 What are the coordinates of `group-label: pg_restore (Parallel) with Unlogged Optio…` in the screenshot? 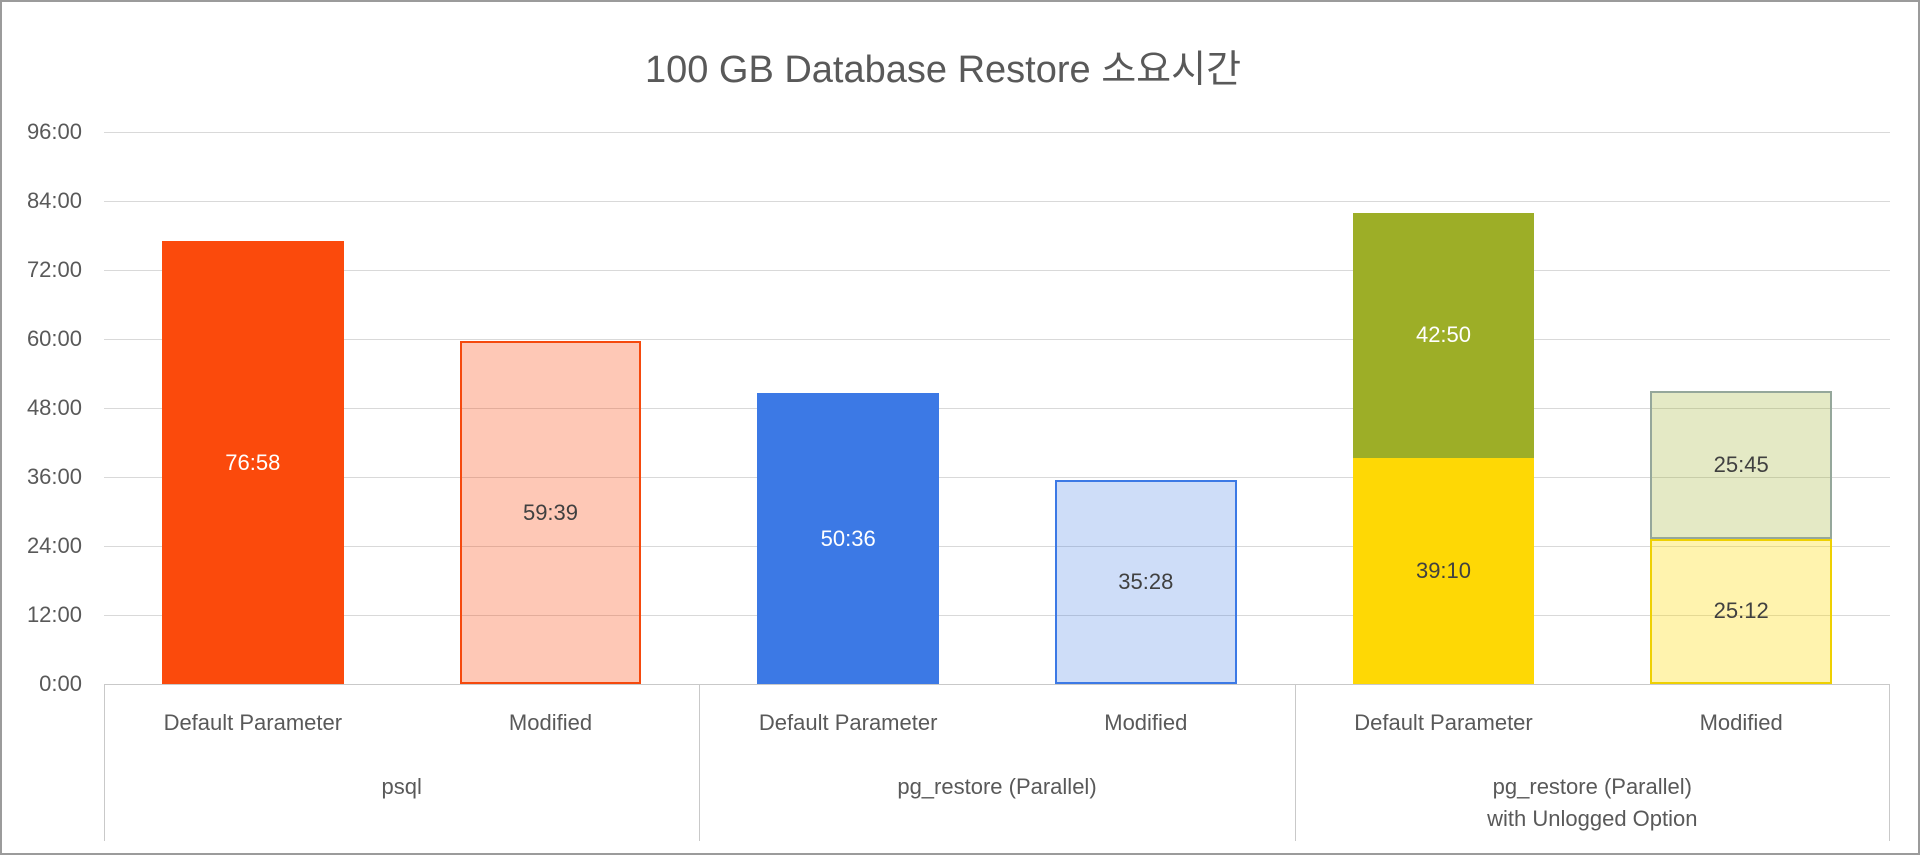 It's located at (1592, 803).